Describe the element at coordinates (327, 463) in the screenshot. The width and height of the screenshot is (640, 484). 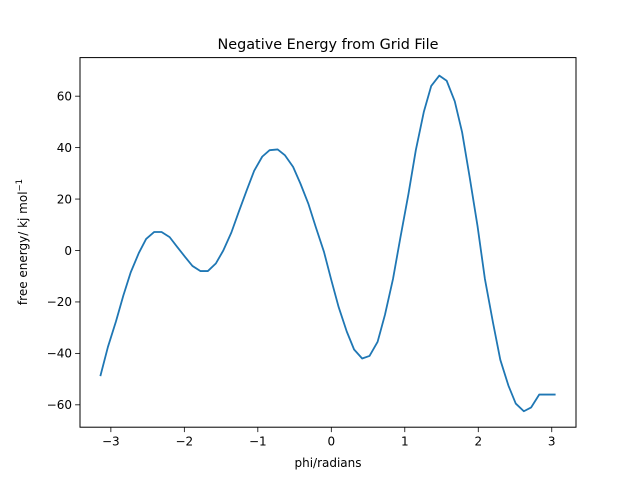
I see `x-axis-label: phi/radians` at that location.